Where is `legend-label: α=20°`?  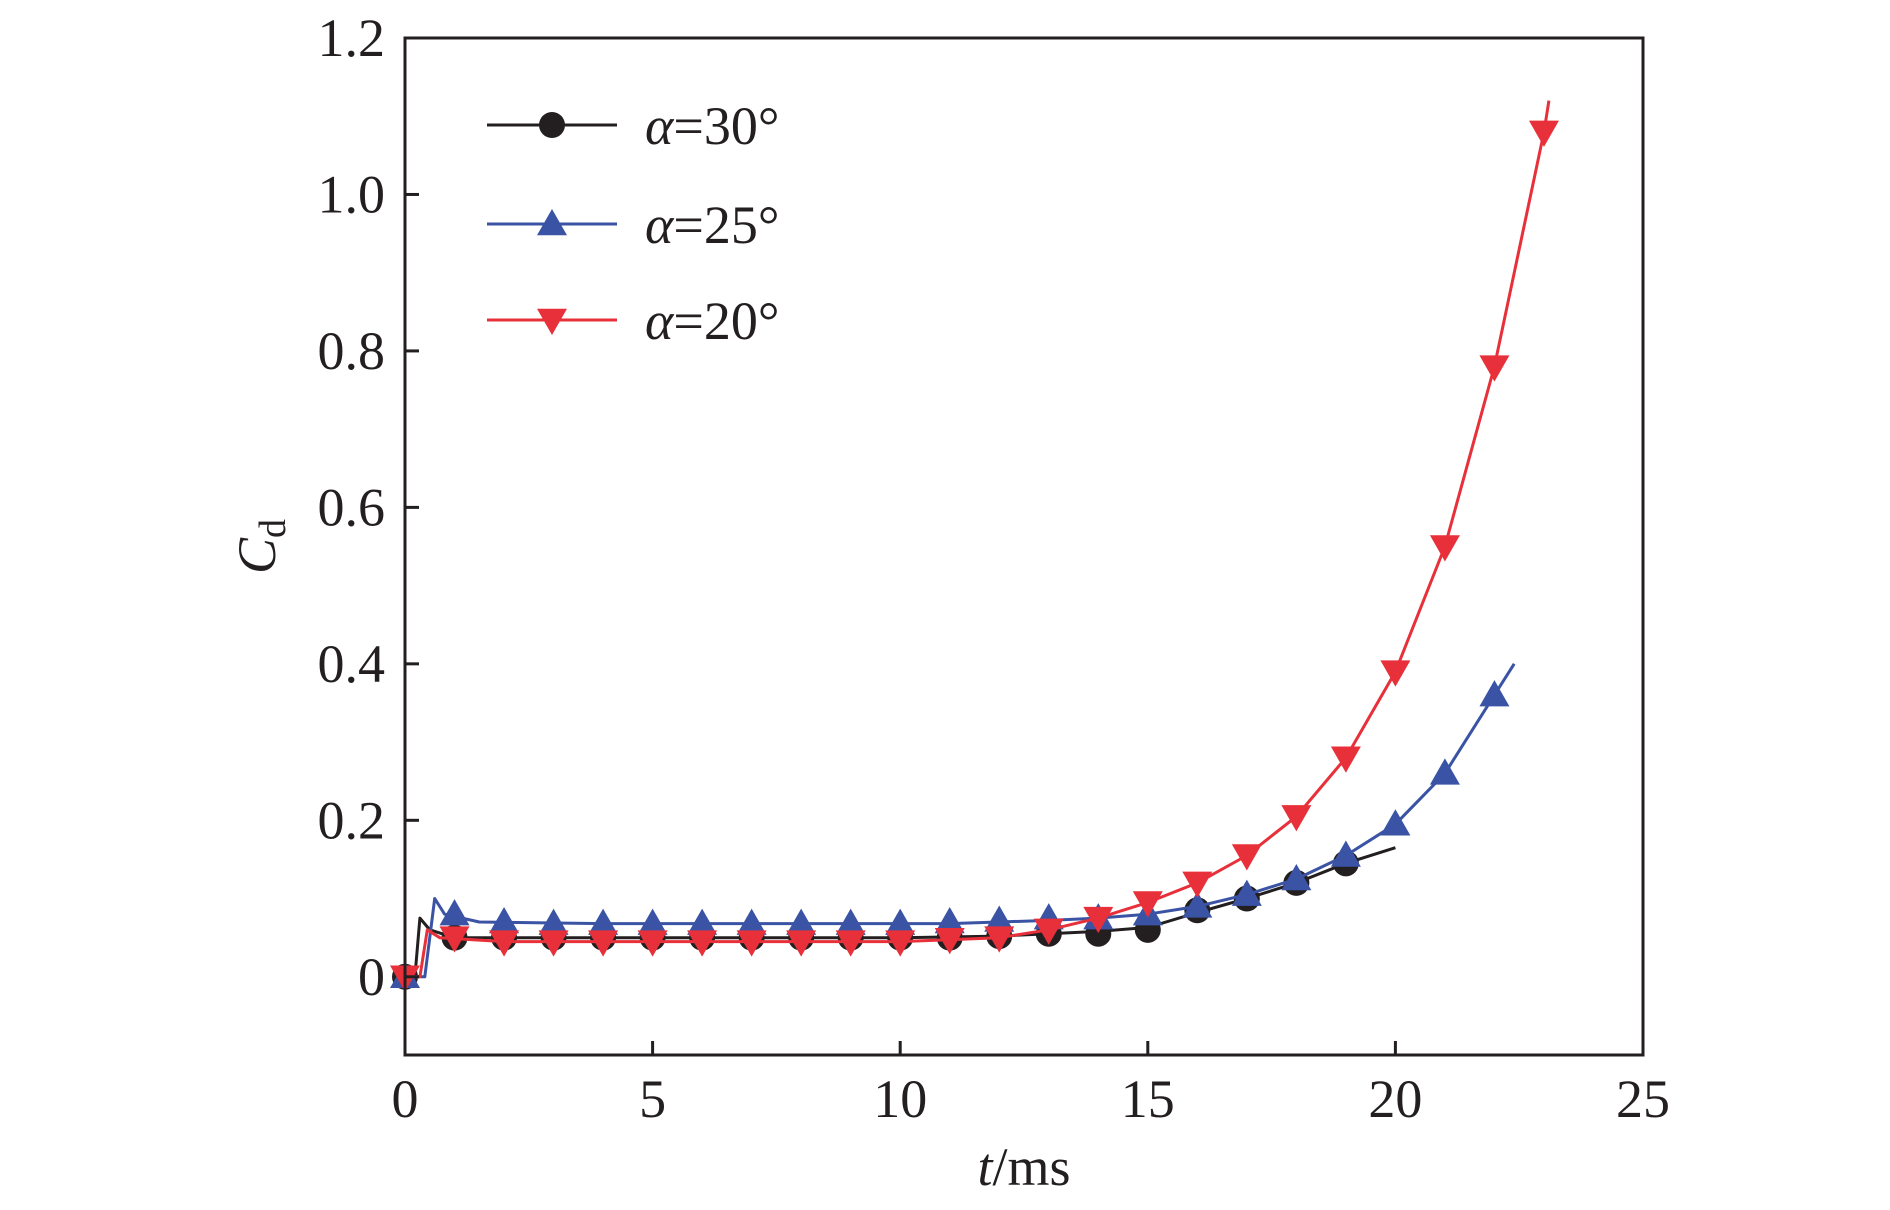 legend-label: α=20° is located at coordinates (712, 321).